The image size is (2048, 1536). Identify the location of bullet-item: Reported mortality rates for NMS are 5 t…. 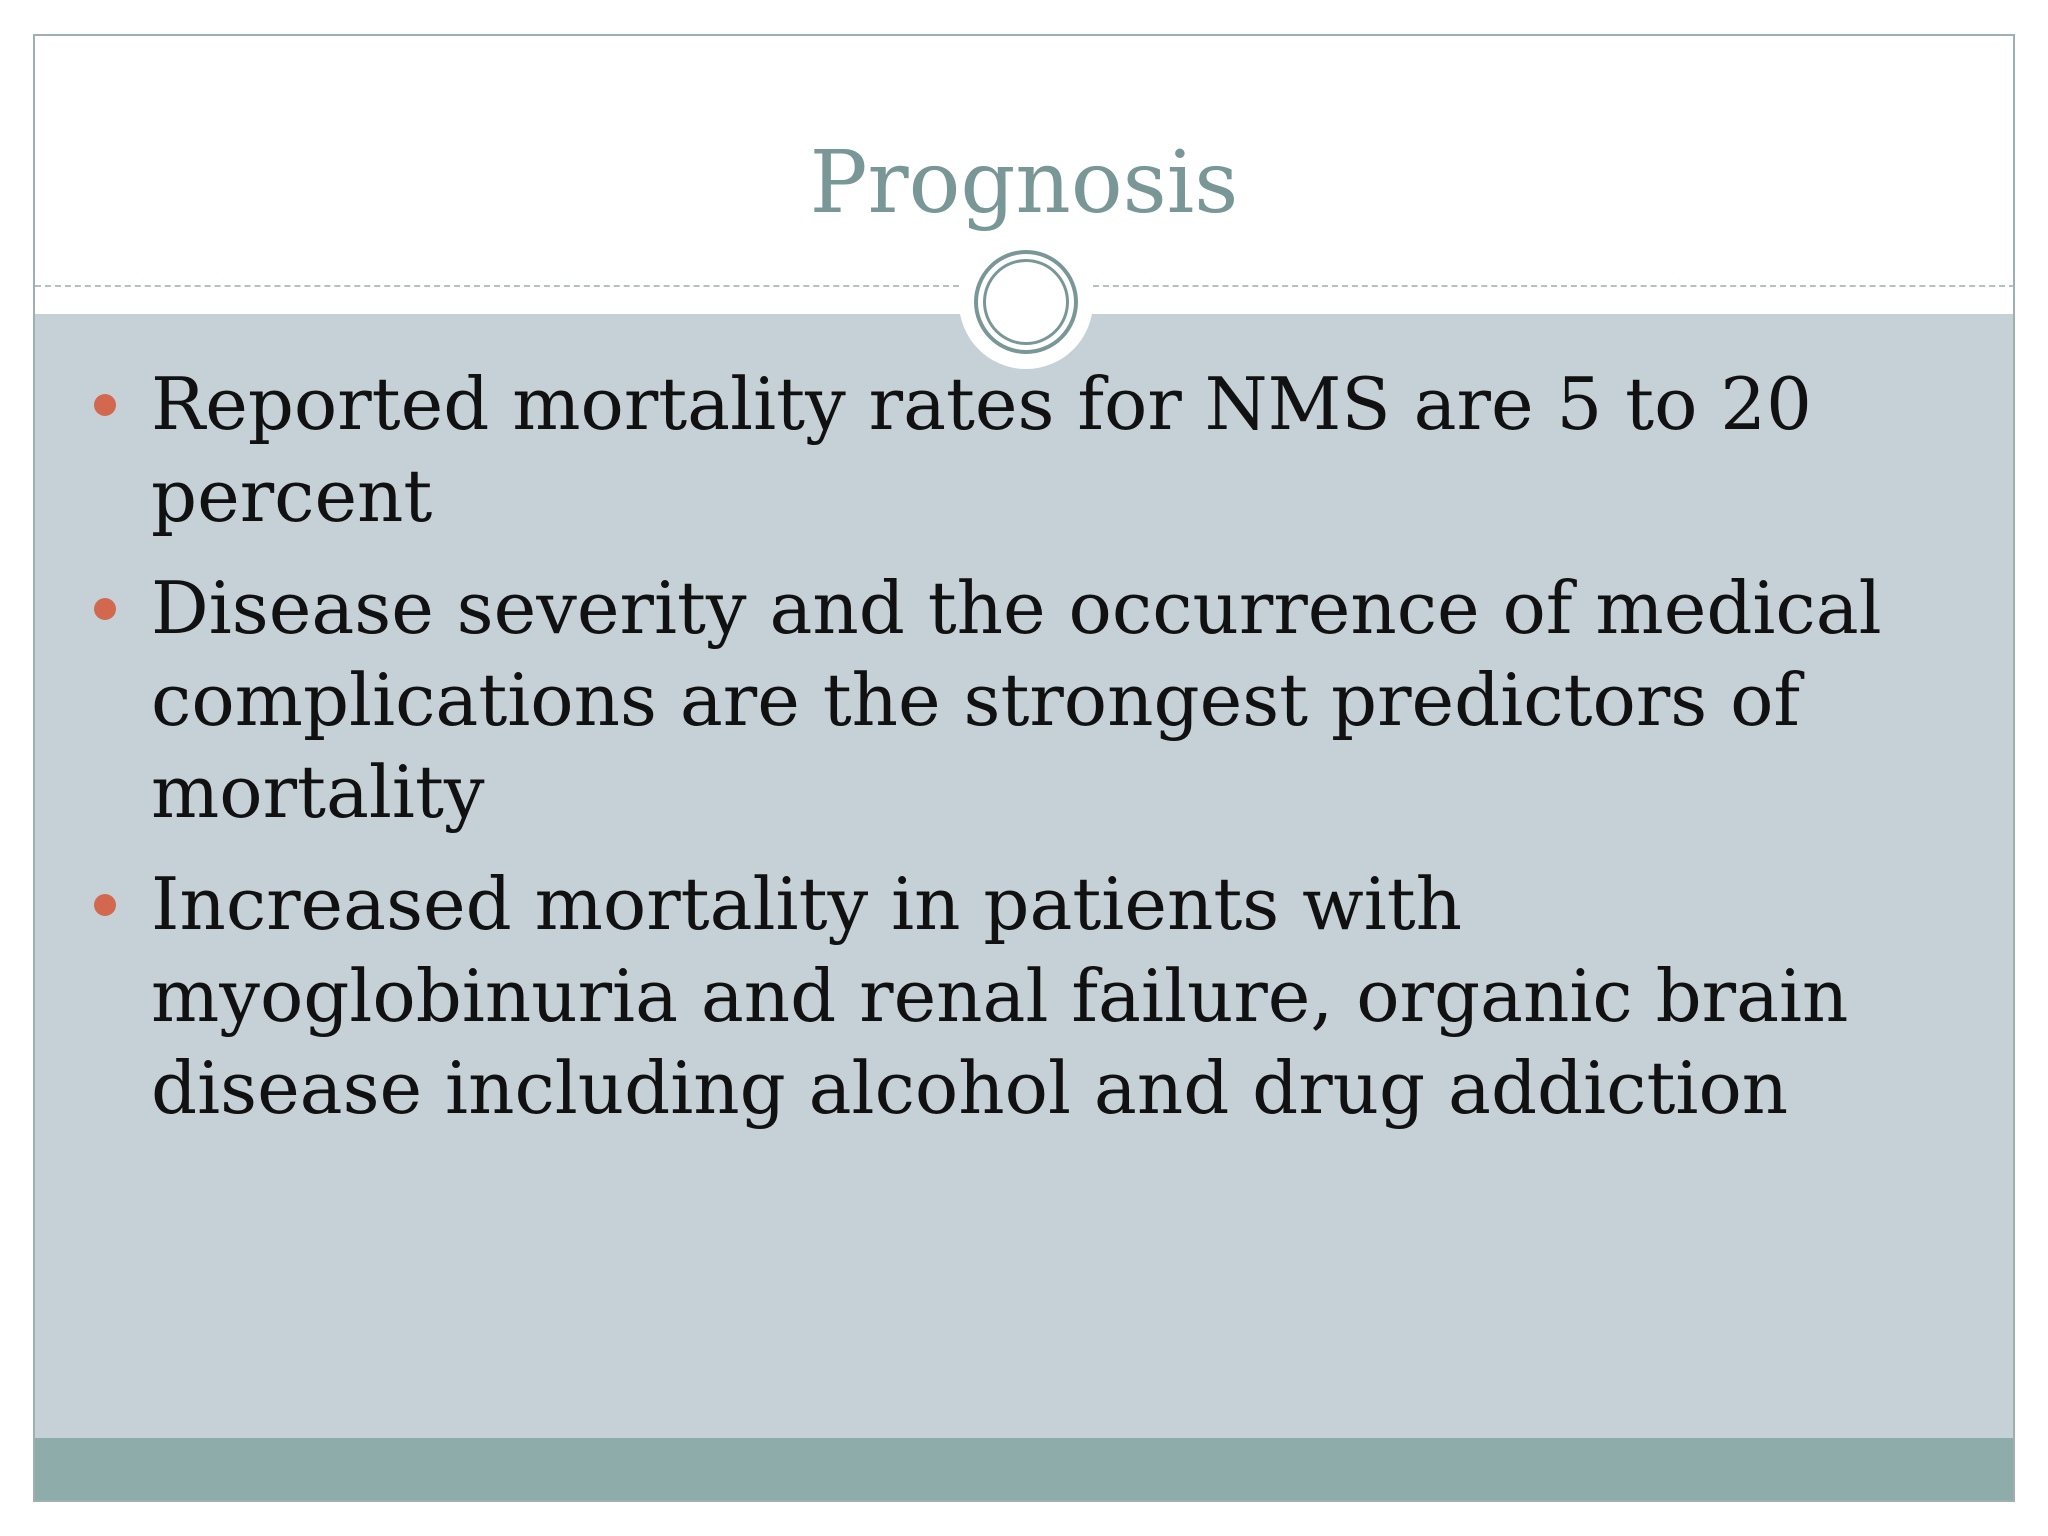
(1024, 450).